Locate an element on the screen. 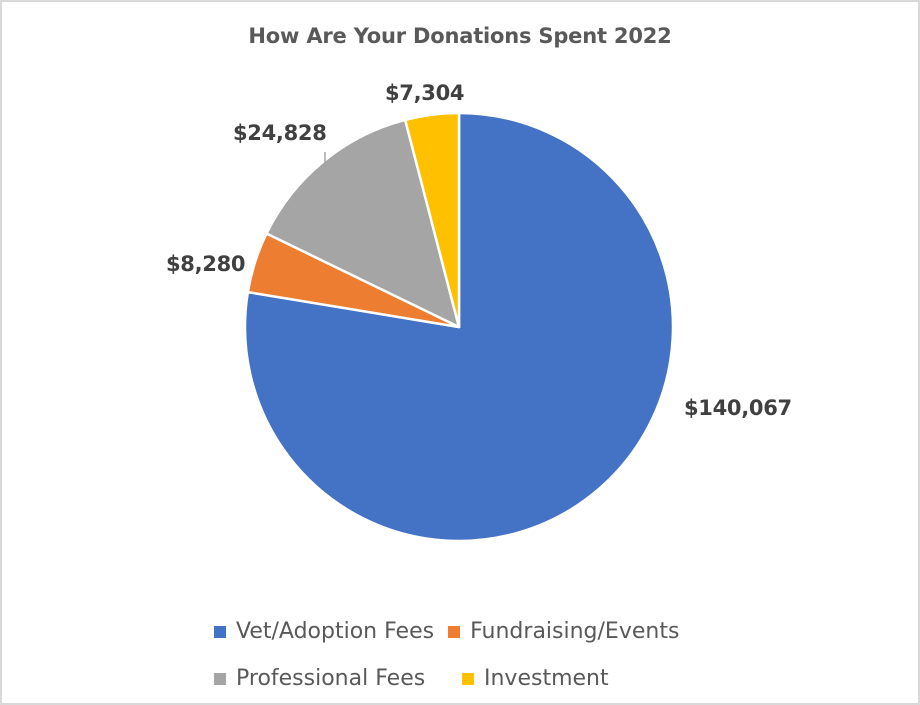  legend-row-1: Vet/Adoption Fees Fundraising/Events is located at coordinates (446, 631).